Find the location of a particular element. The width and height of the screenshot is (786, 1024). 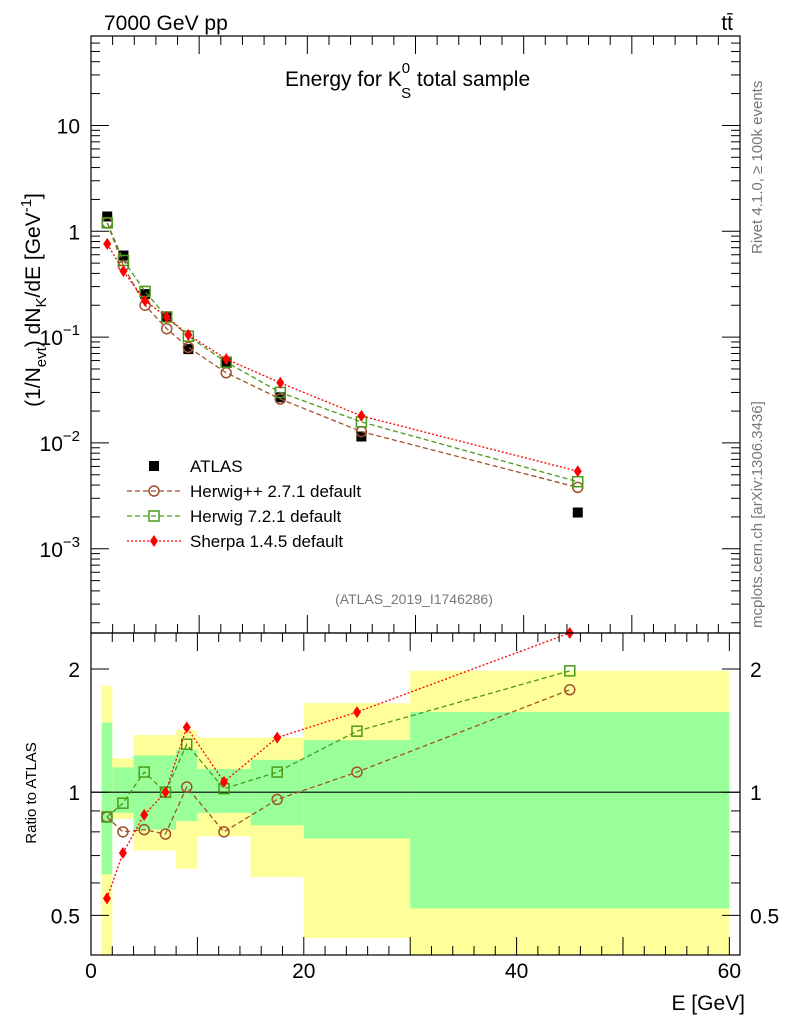

rivet-version-label: Rivet 4.1.0, ≥ 100k events is located at coordinates (757, 167).